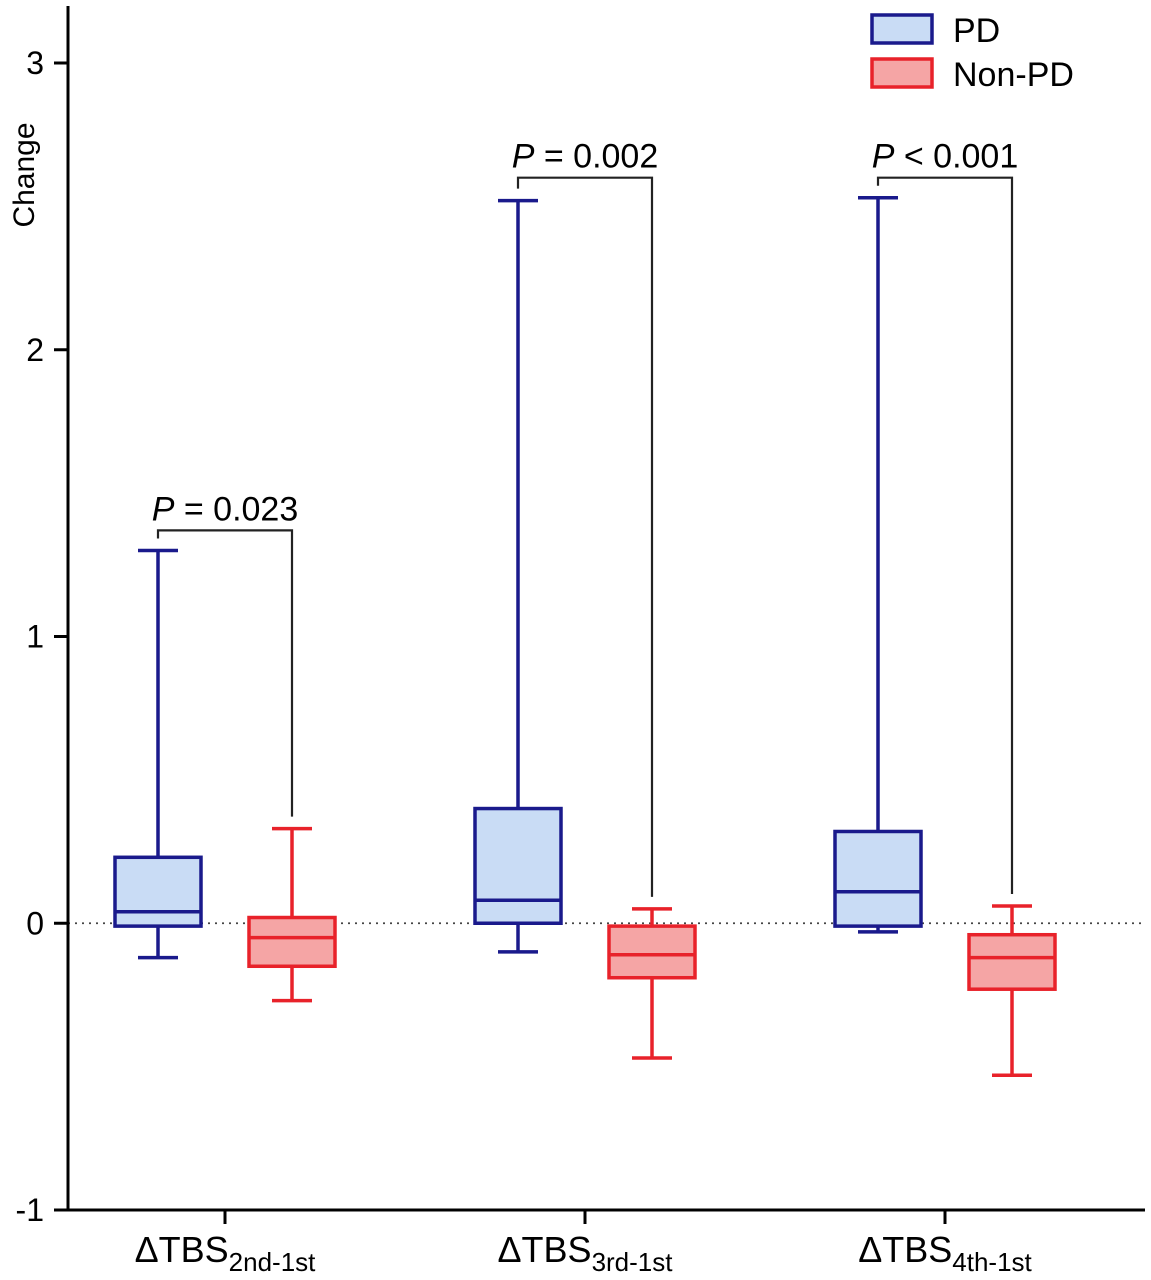  What do you see at coordinates (1013, 75) in the screenshot?
I see `legend-label: Non-PD` at bounding box center [1013, 75].